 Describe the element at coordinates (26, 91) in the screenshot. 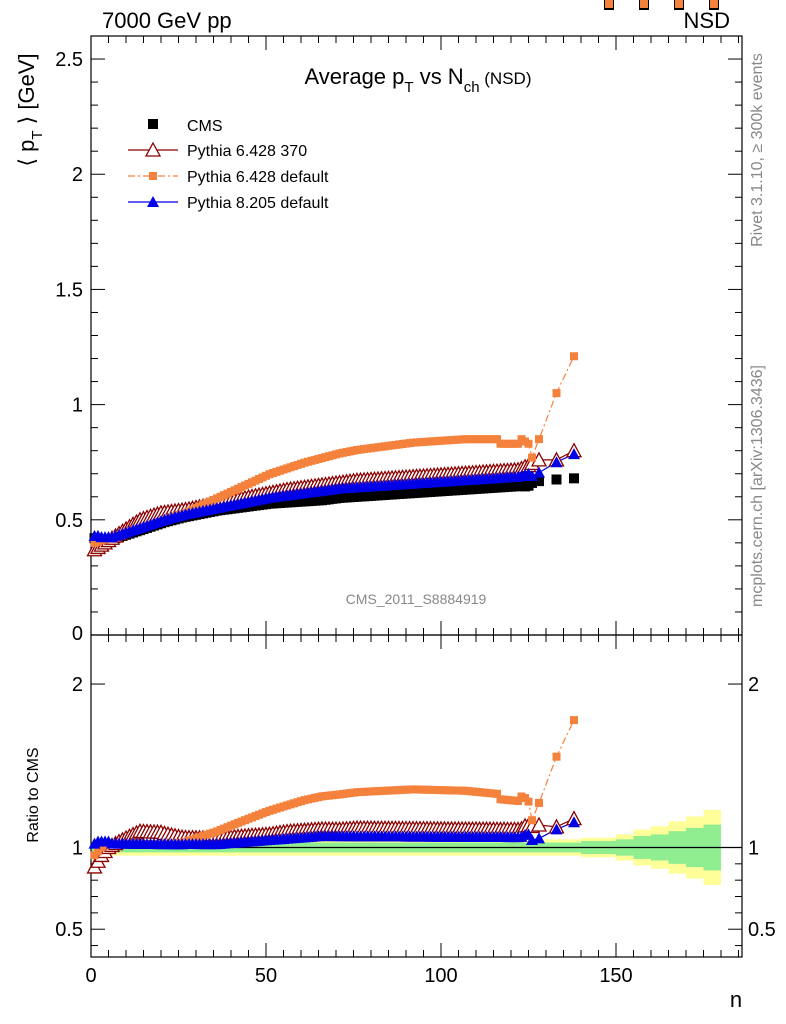

I see `main-ylabel-post: ⟩ [GeV]` at that location.